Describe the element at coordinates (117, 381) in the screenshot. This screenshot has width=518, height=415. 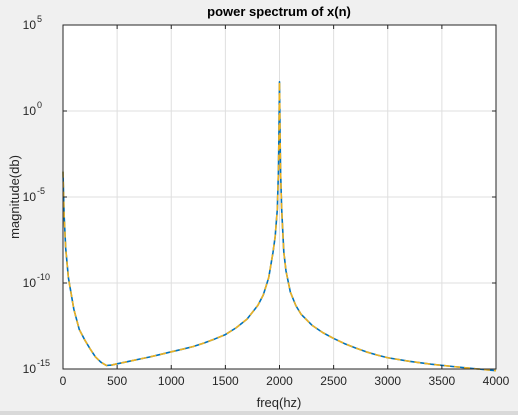
I see `x-tick-label: 500` at that location.